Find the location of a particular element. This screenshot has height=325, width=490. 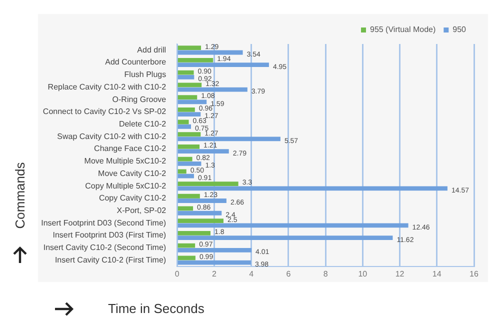

y-tick-label: Copy Multiple 5xC10-2 is located at coordinates (126, 185).